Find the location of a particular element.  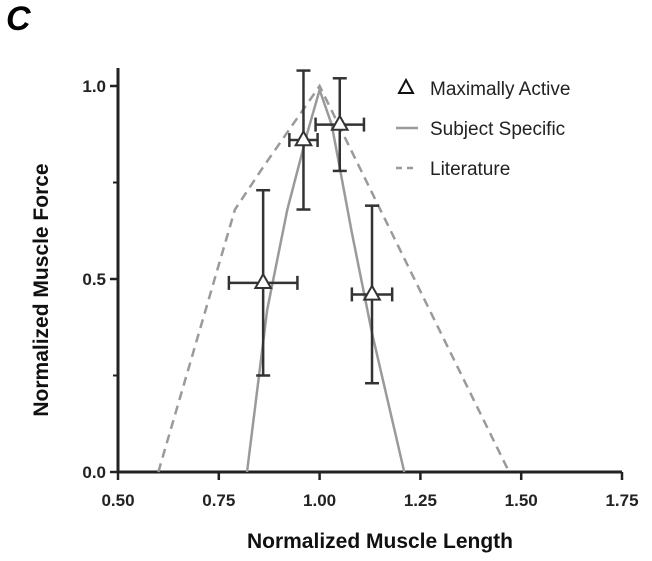

x-tick-label: 1.25 is located at coordinates (420, 500).